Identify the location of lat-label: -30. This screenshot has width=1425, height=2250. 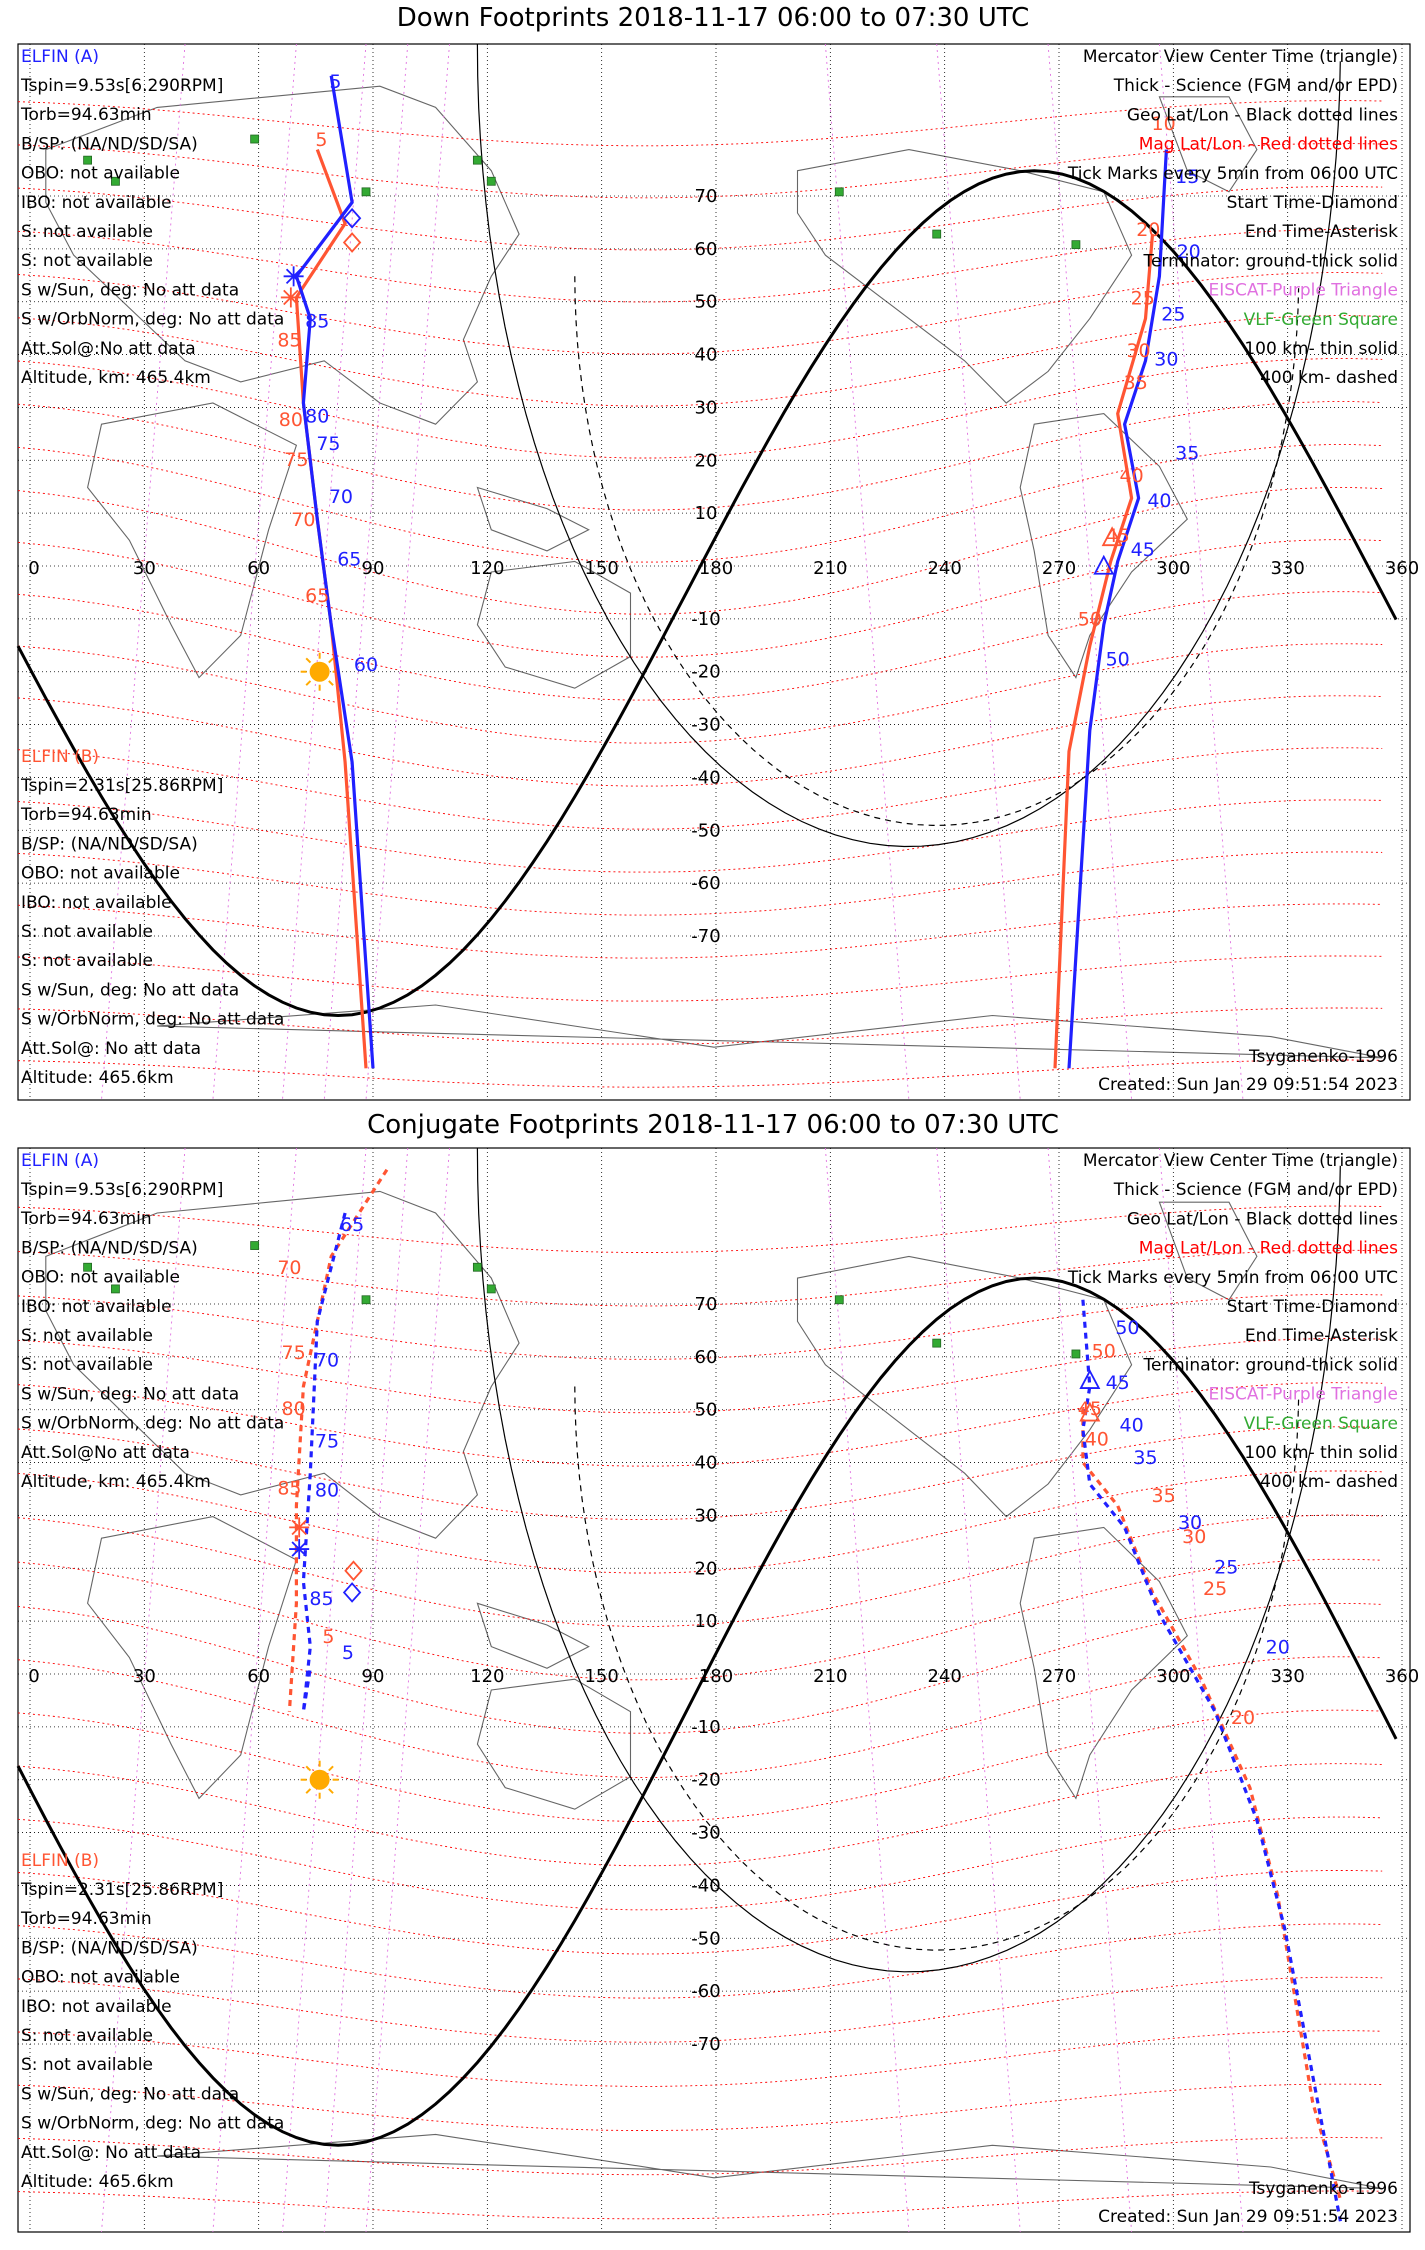
(705, 1833).